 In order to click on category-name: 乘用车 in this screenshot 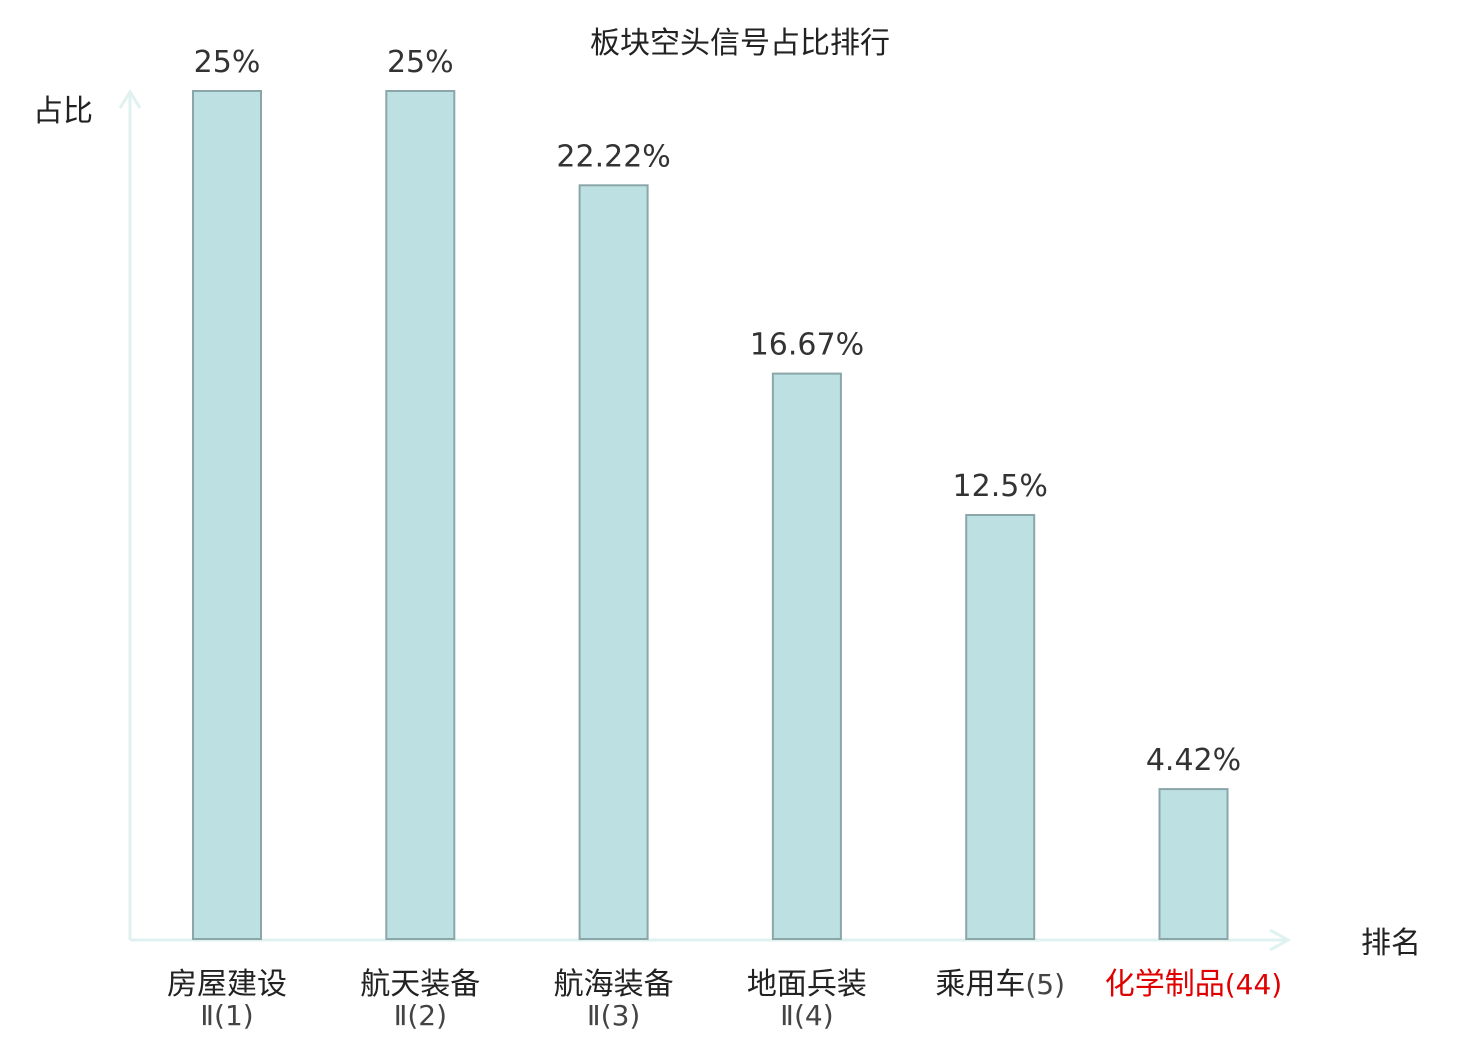, I will do `click(980, 984)`.